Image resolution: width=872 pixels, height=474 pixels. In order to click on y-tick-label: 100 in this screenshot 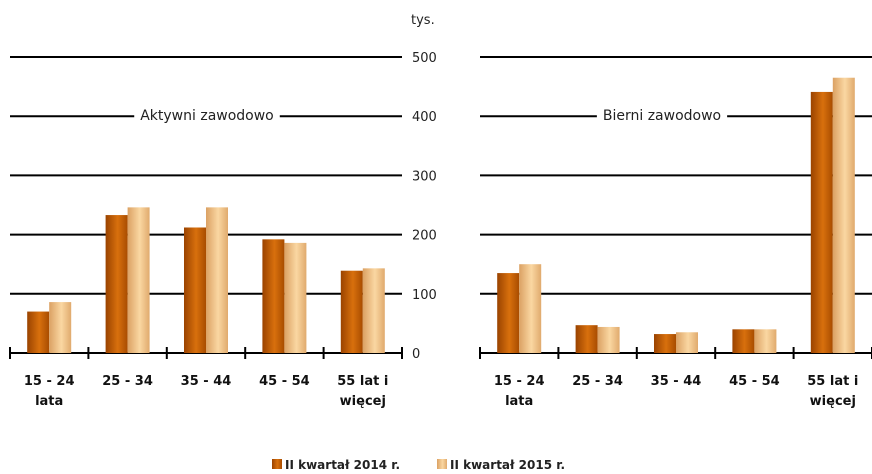, I will do `click(424, 295)`.